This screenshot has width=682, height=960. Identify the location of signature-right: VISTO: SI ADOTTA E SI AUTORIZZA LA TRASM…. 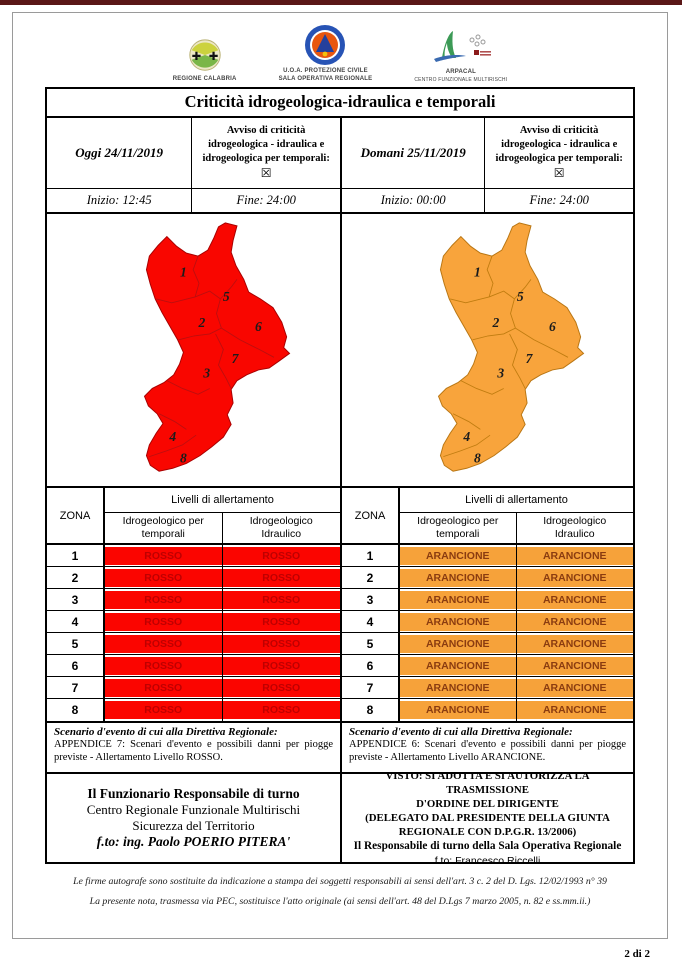
(486, 818).